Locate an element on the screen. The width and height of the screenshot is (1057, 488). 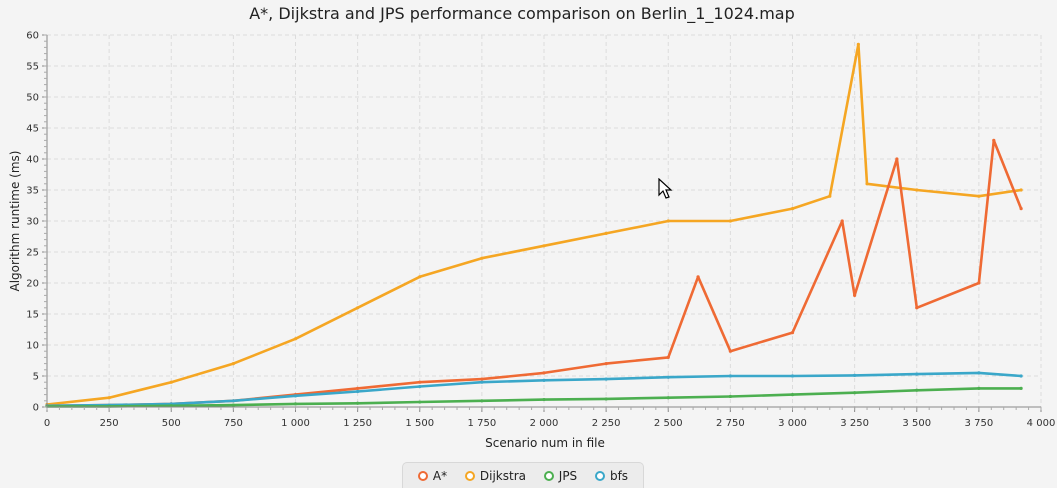
legend-item-jps: JPS is located at coordinates (560, 475).